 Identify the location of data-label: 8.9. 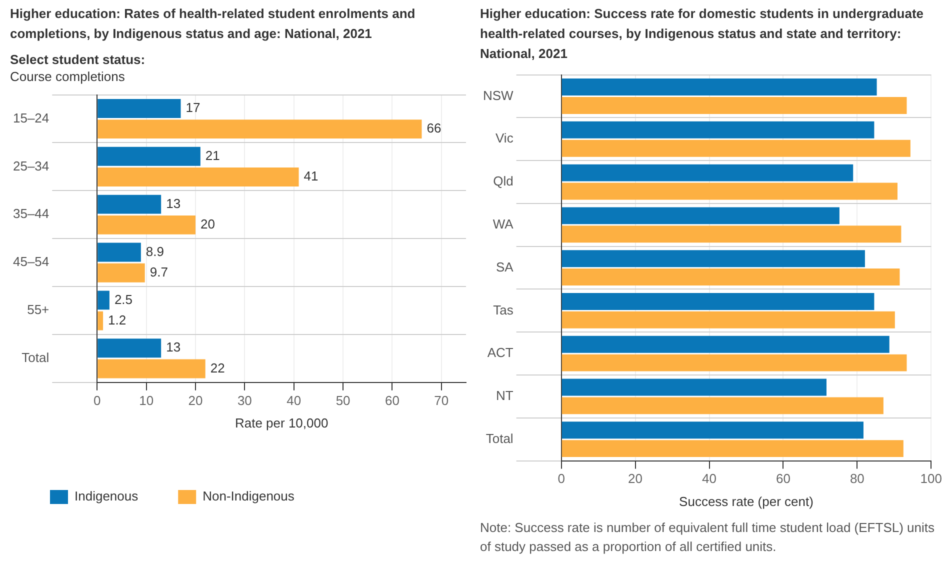
(155, 251).